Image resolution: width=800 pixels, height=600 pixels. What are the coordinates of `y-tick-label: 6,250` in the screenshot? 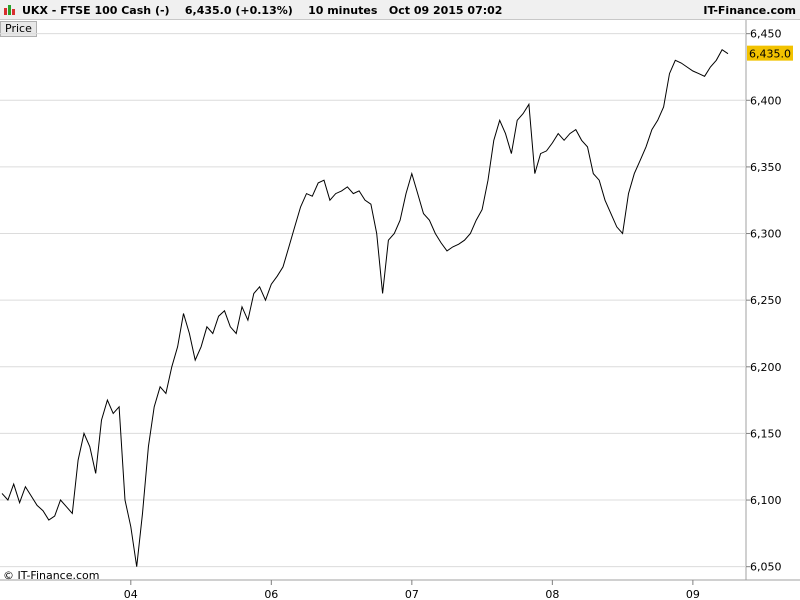 It's located at (766, 300).